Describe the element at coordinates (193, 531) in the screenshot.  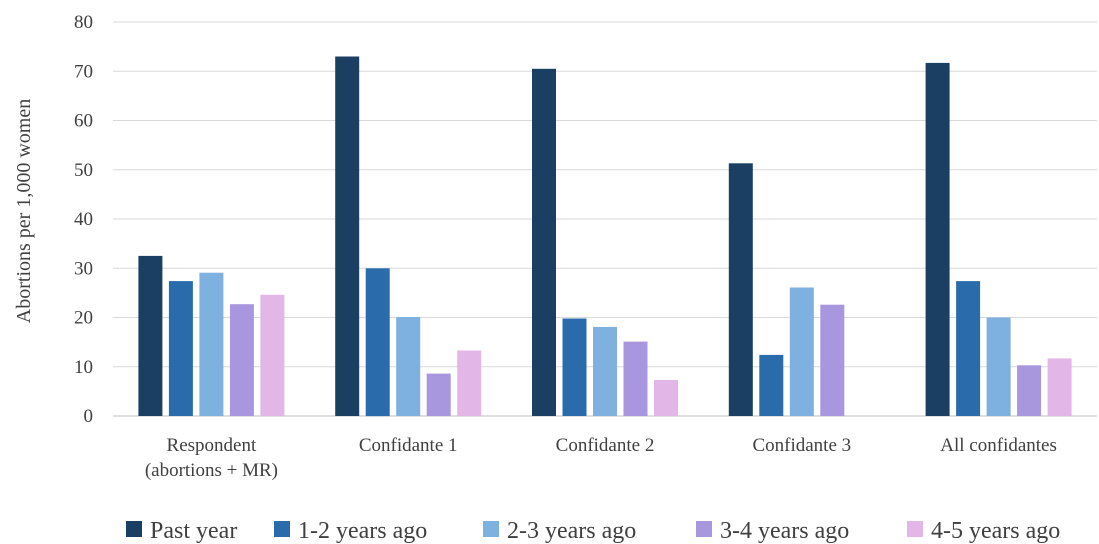
I see `legend-label: Past year` at that location.